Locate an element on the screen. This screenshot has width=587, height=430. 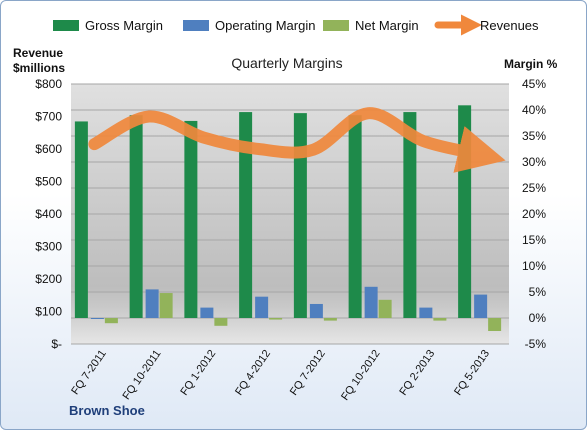
category-label: FQ 1-2012 is located at coordinates (198, 373).